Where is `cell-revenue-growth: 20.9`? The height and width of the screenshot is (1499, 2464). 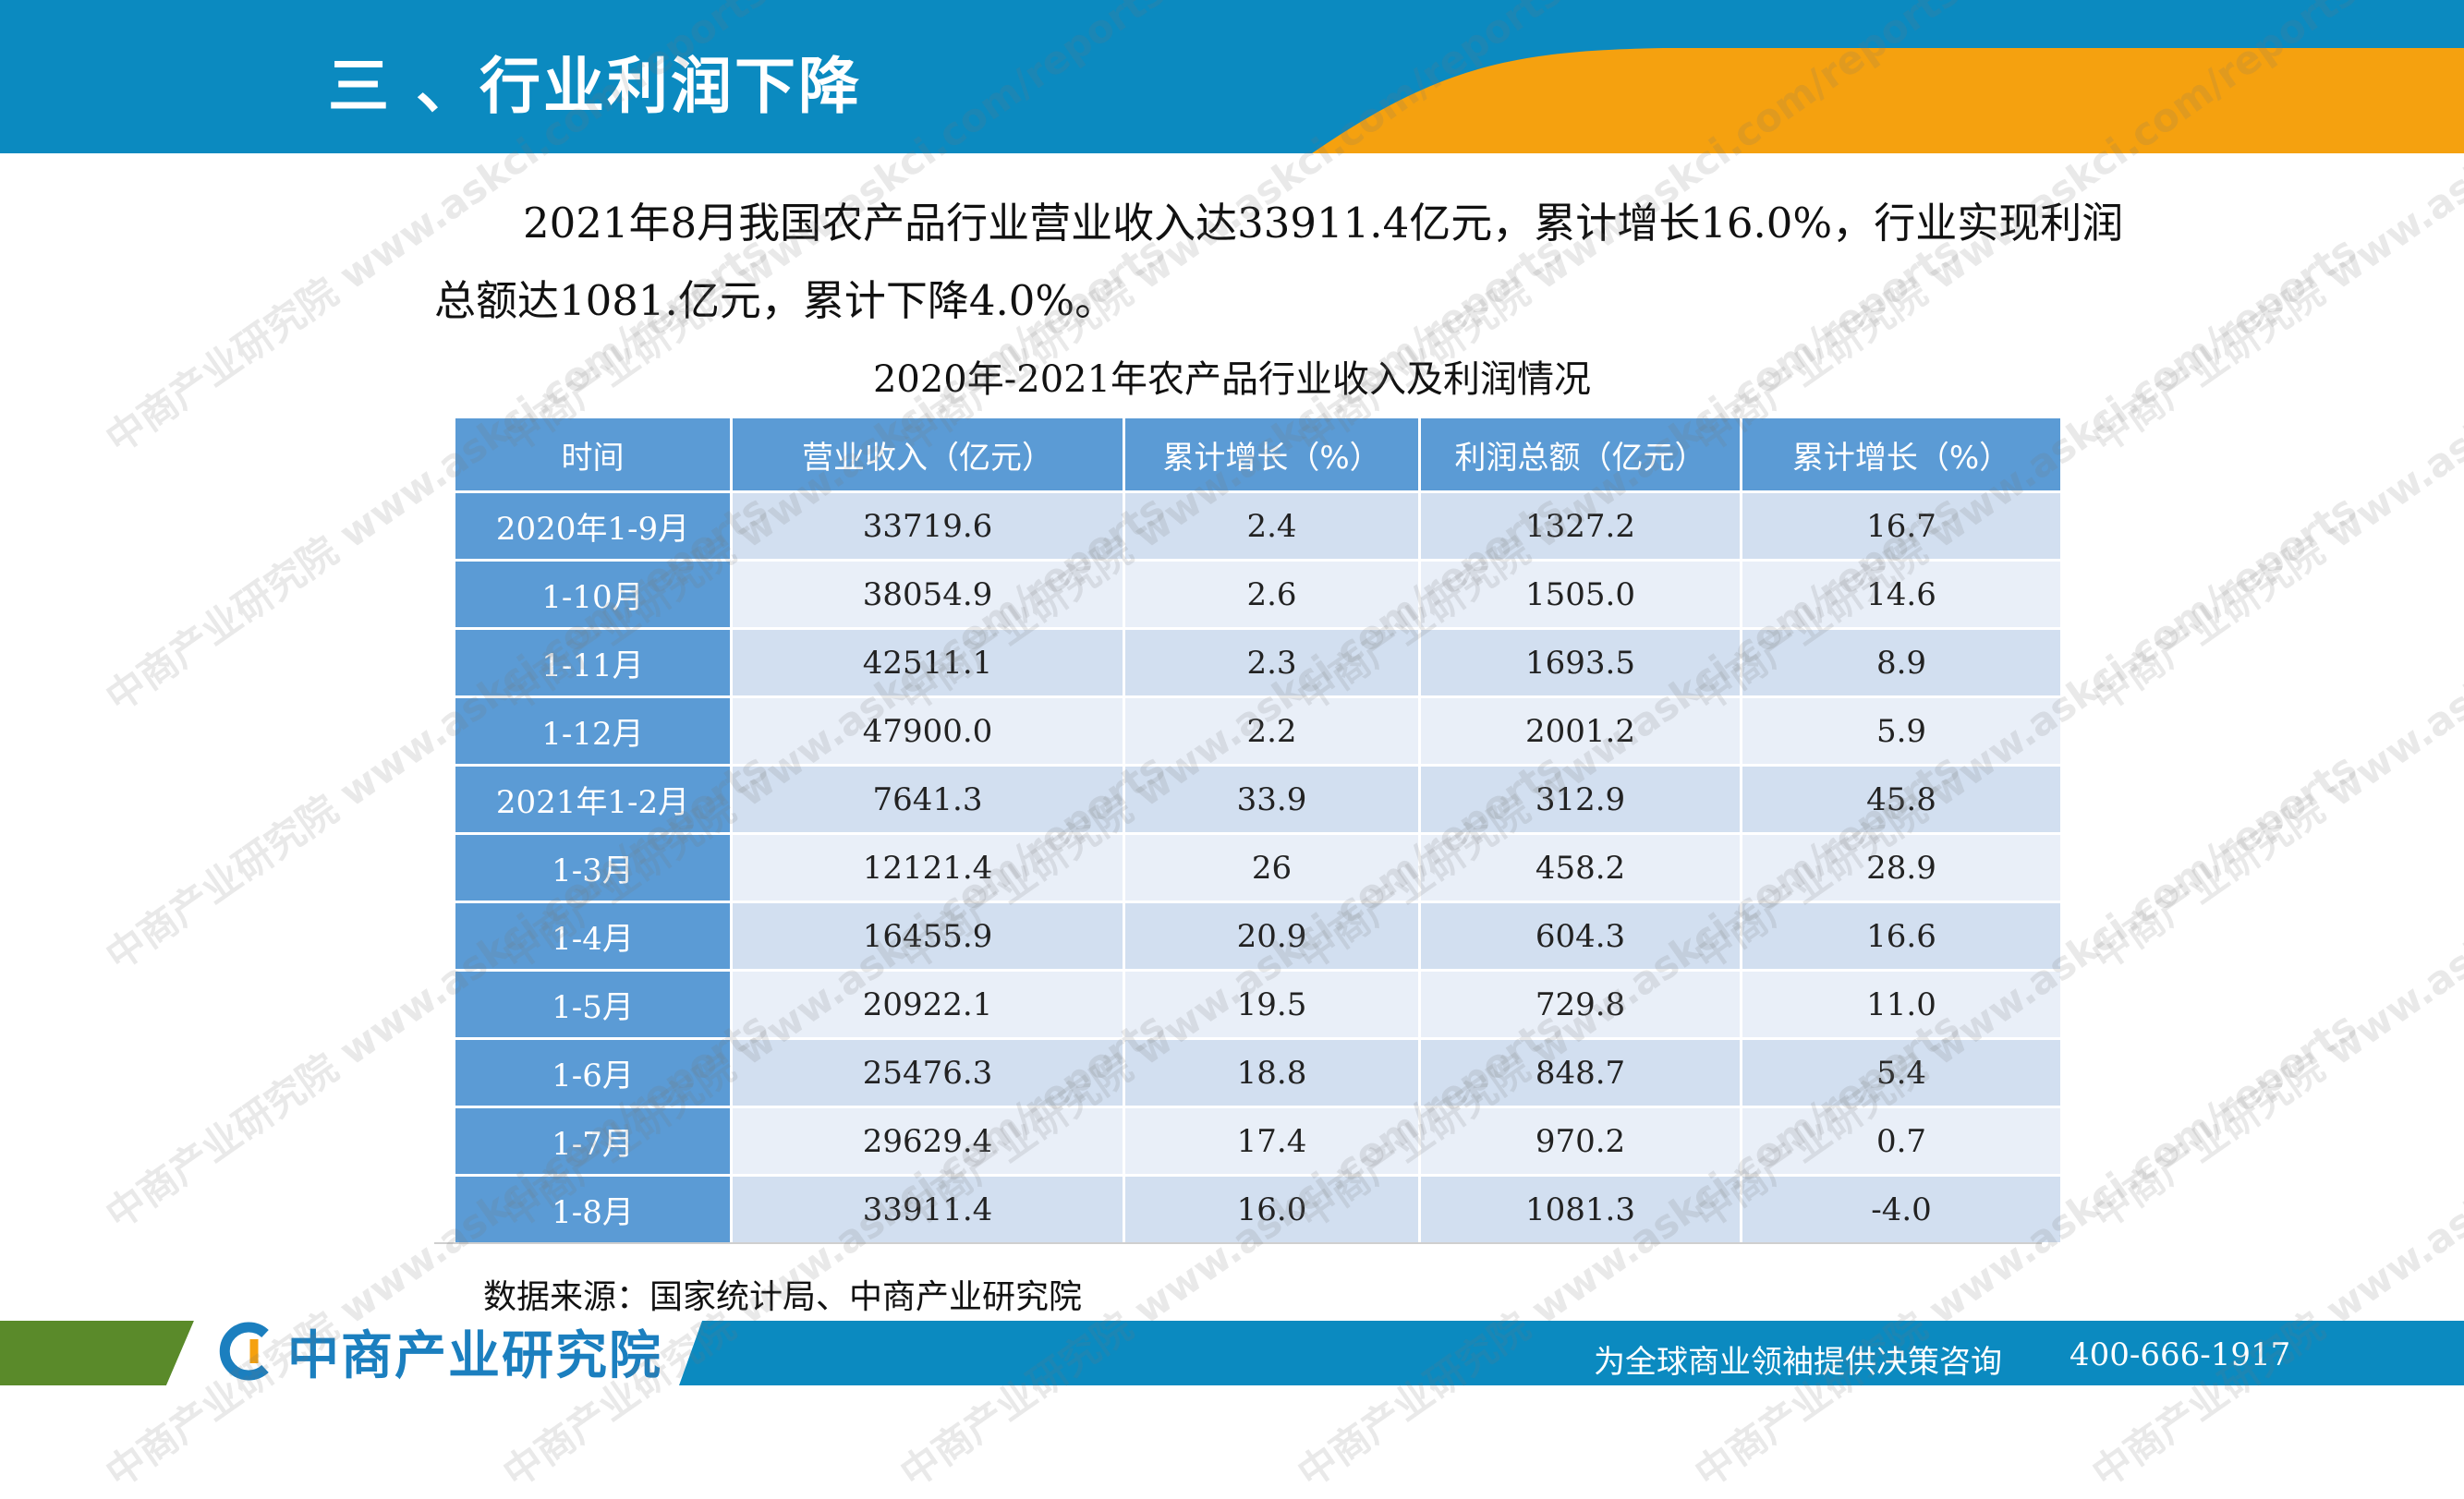
cell-revenue-growth: 20.9 is located at coordinates (1272, 936).